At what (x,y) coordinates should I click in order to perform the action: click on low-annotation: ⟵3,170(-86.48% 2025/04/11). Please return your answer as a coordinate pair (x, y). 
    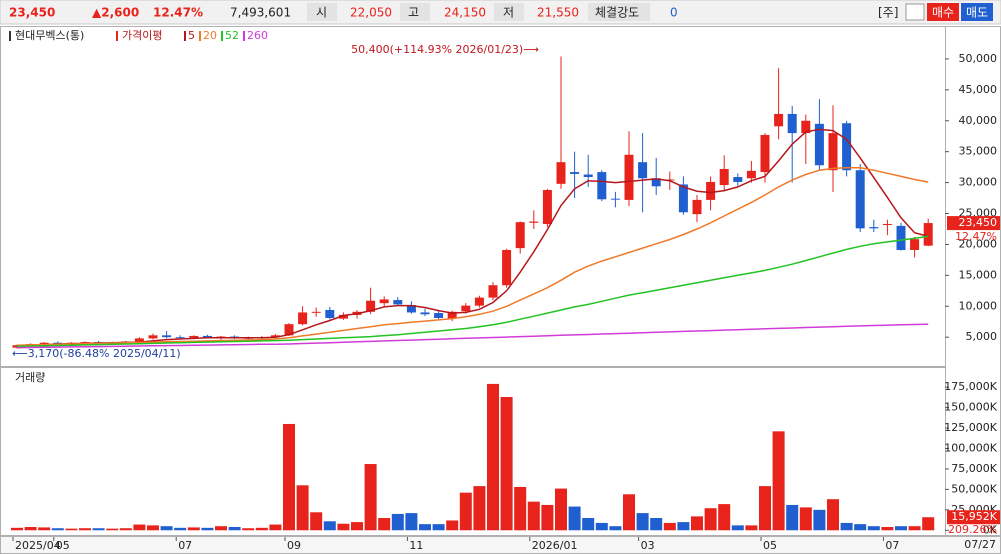
    Looking at the image, I should click on (96, 353).